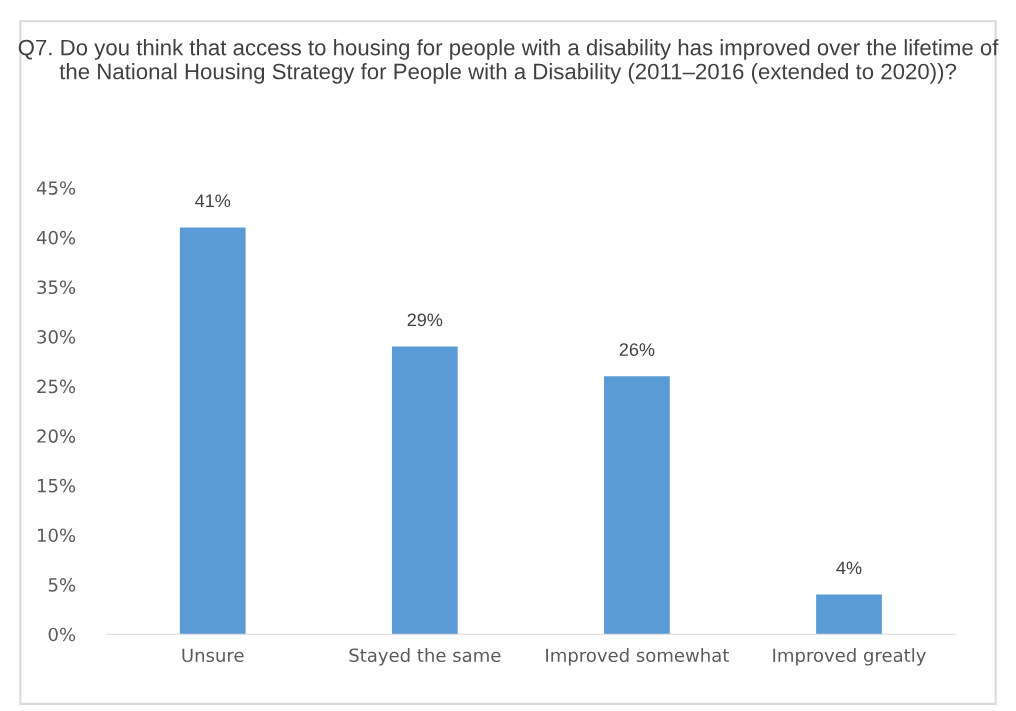  What do you see at coordinates (425, 320) in the screenshot?
I see `data-label: 29%` at bounding box center [425, 320].